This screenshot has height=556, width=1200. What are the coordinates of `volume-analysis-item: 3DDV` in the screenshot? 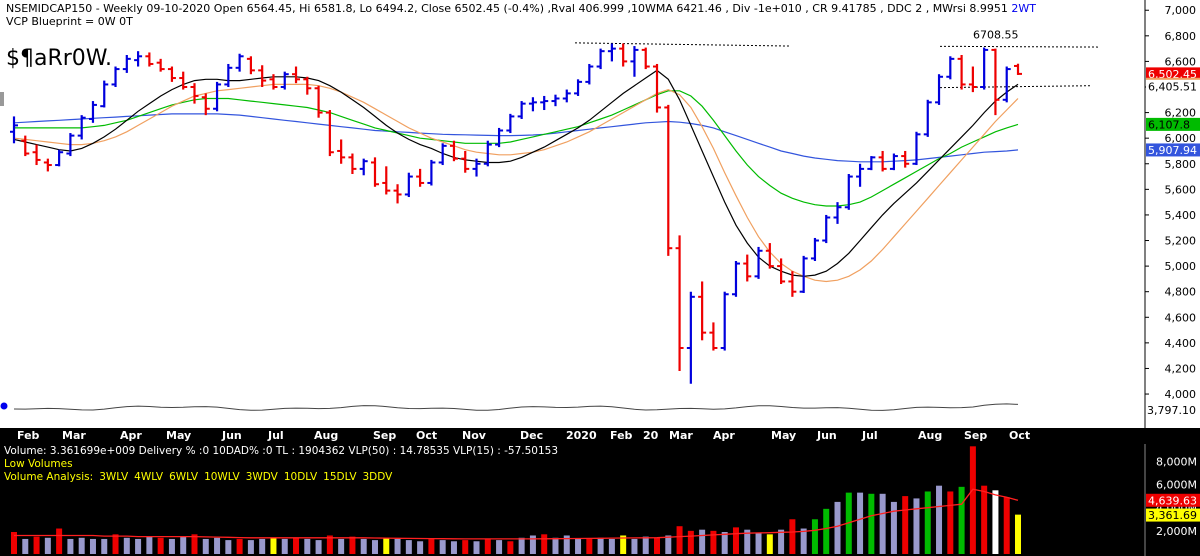 It's located at (377, 477).